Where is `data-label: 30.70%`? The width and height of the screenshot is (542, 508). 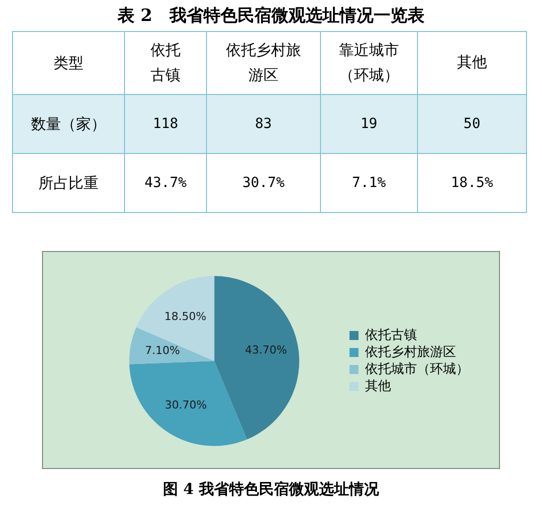
data-label: 30.70% is located at coordinates (185, 405).